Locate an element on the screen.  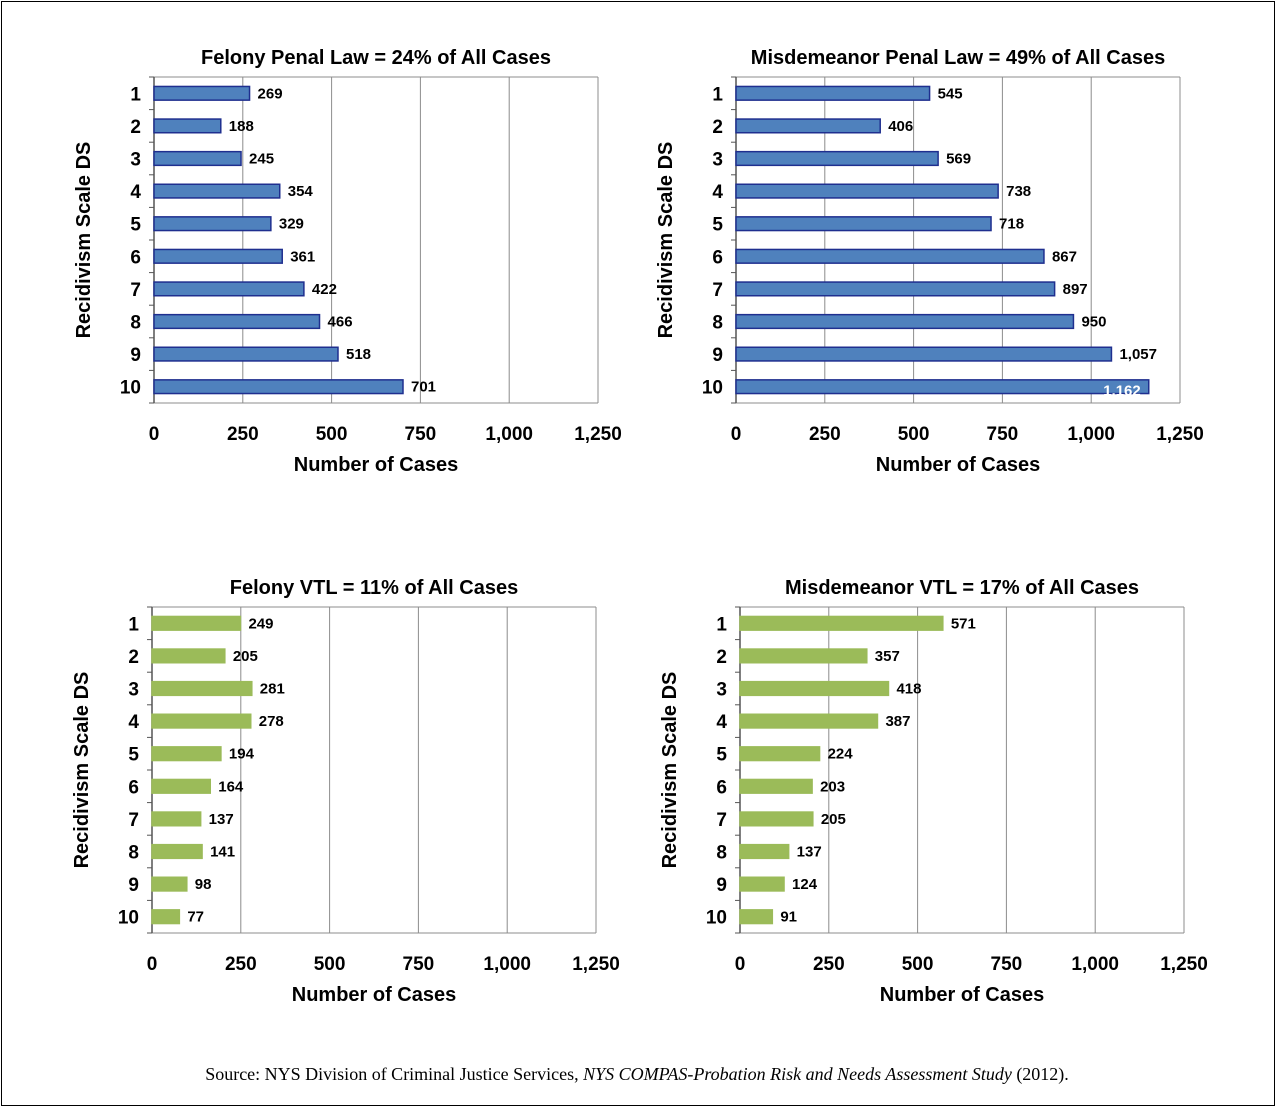
data-label: 91 is located at coordinates (788, 917).